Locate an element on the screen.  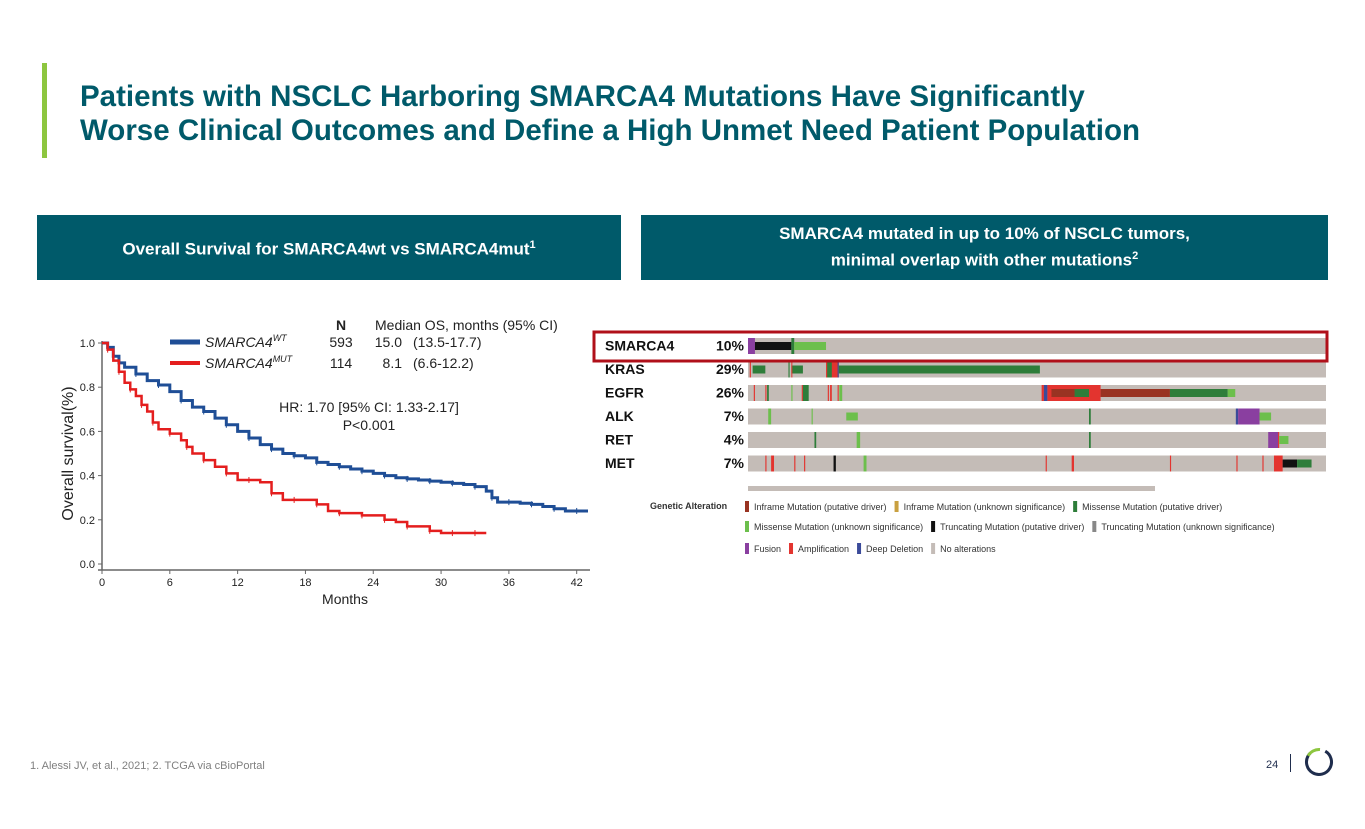
y-tick-label: 1.0 is located at coordinates (87, 344).